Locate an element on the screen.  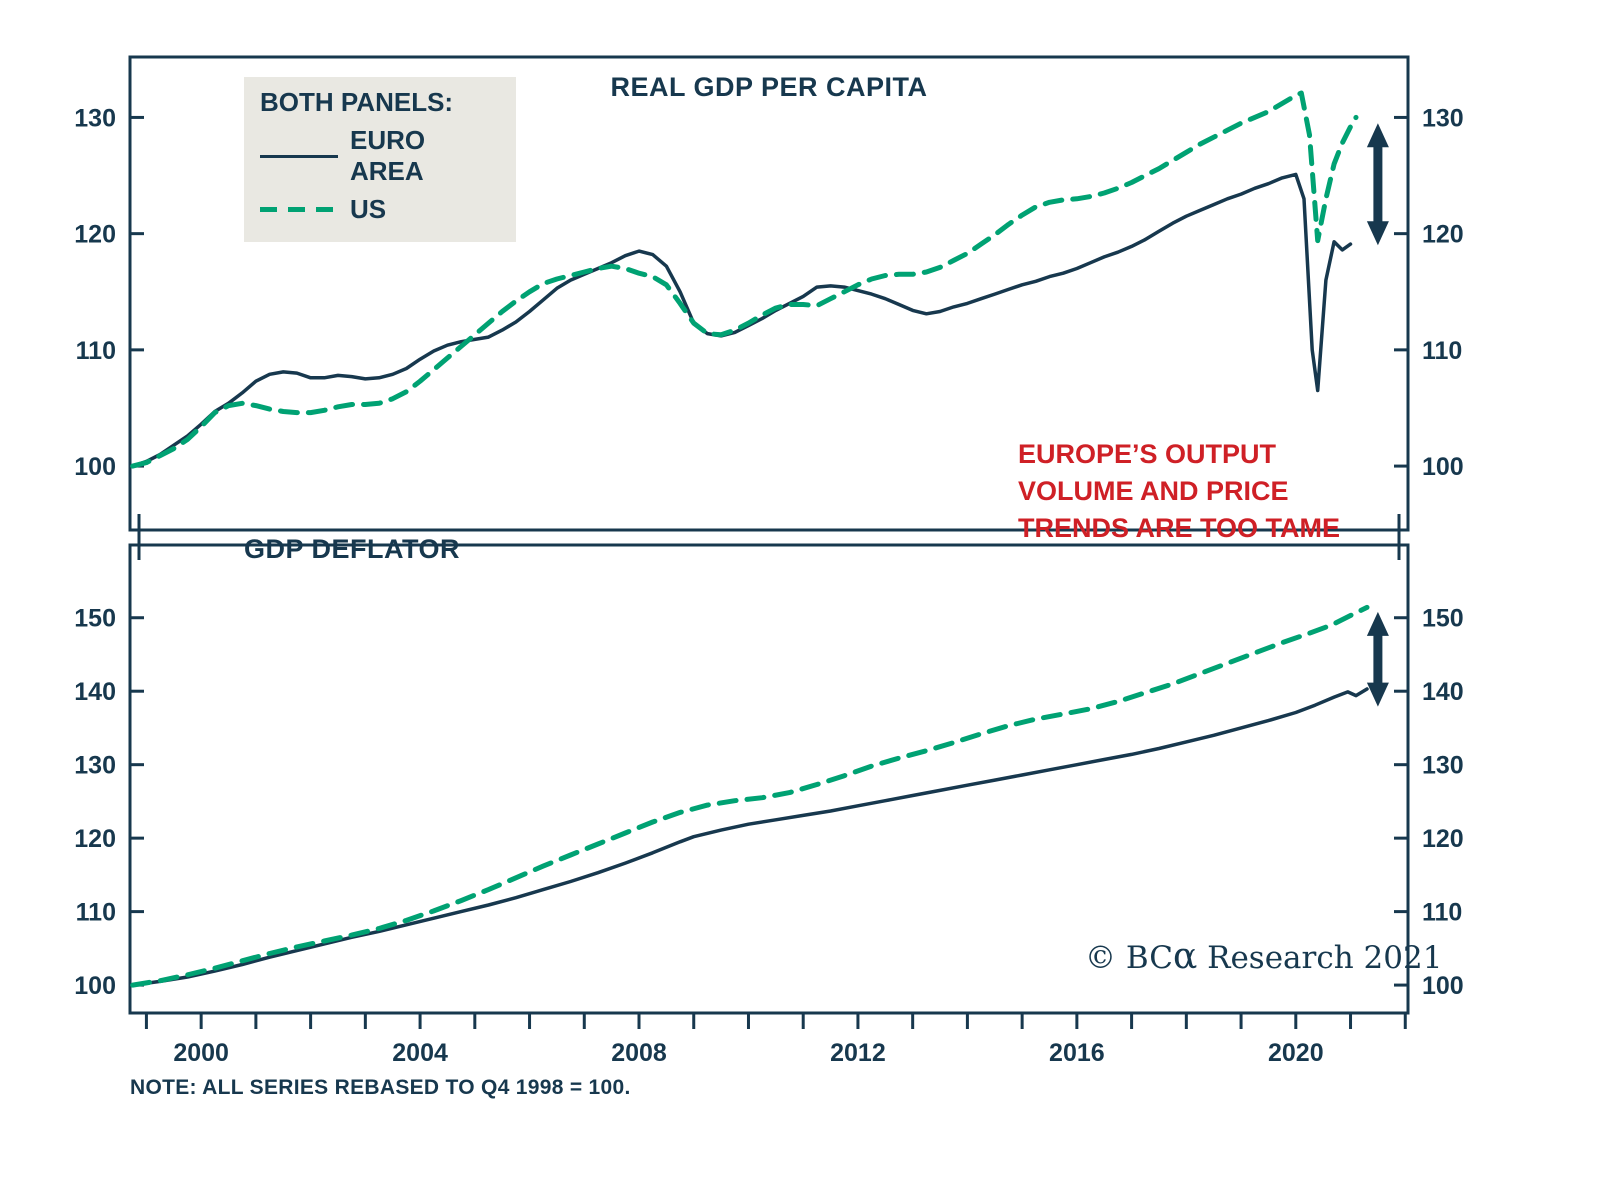
euro-area-line-sample-icon is located at coordinates (299, 156).